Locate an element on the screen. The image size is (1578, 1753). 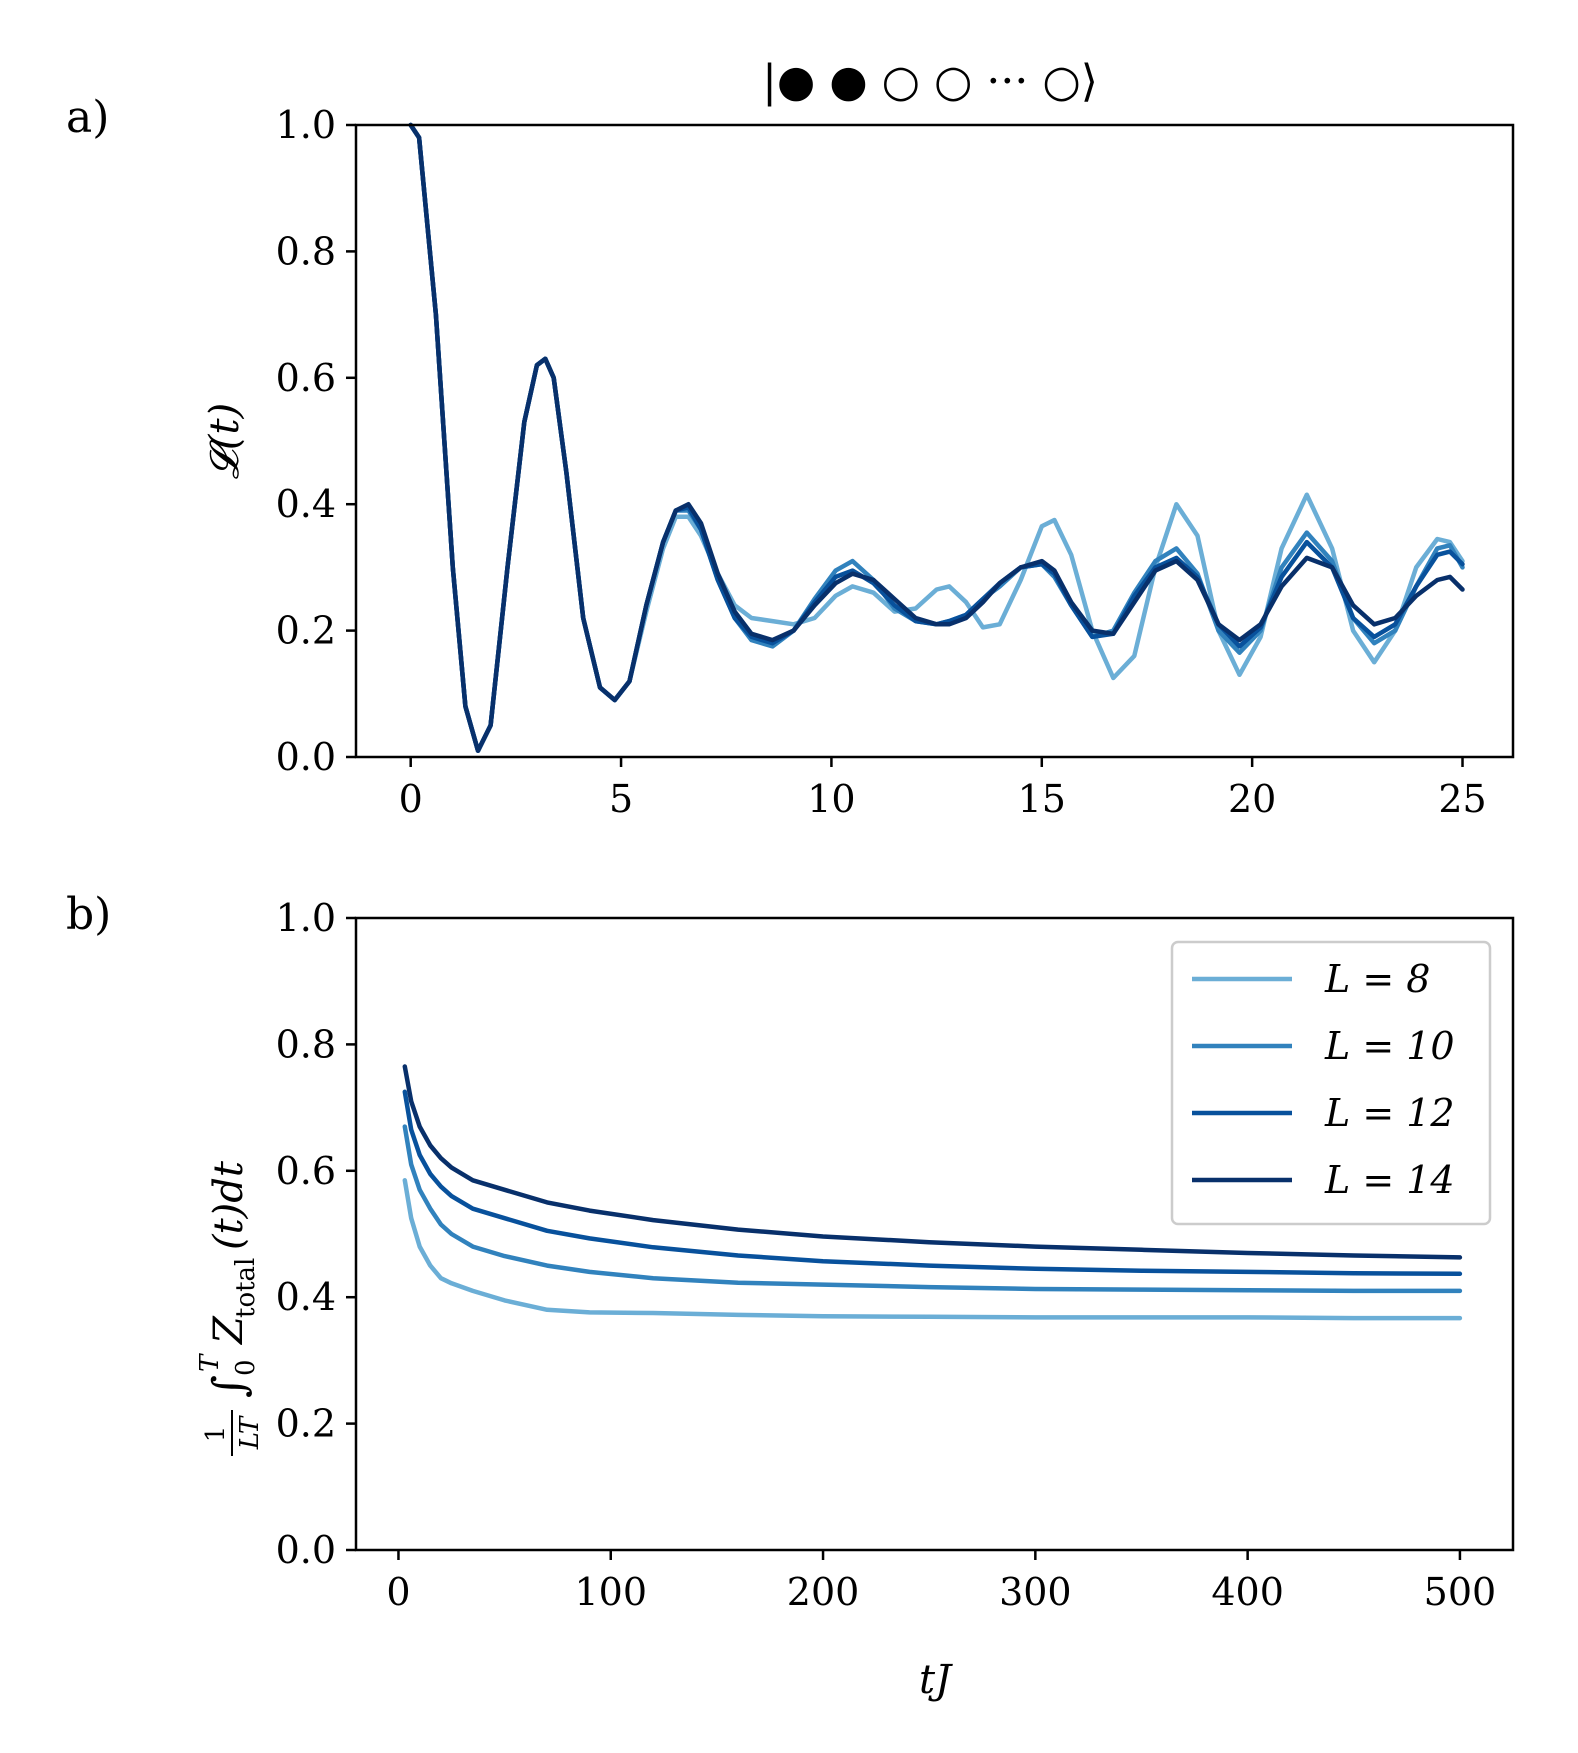
legend-label-3: L = 12 is located at coordinates (1389, 1113).